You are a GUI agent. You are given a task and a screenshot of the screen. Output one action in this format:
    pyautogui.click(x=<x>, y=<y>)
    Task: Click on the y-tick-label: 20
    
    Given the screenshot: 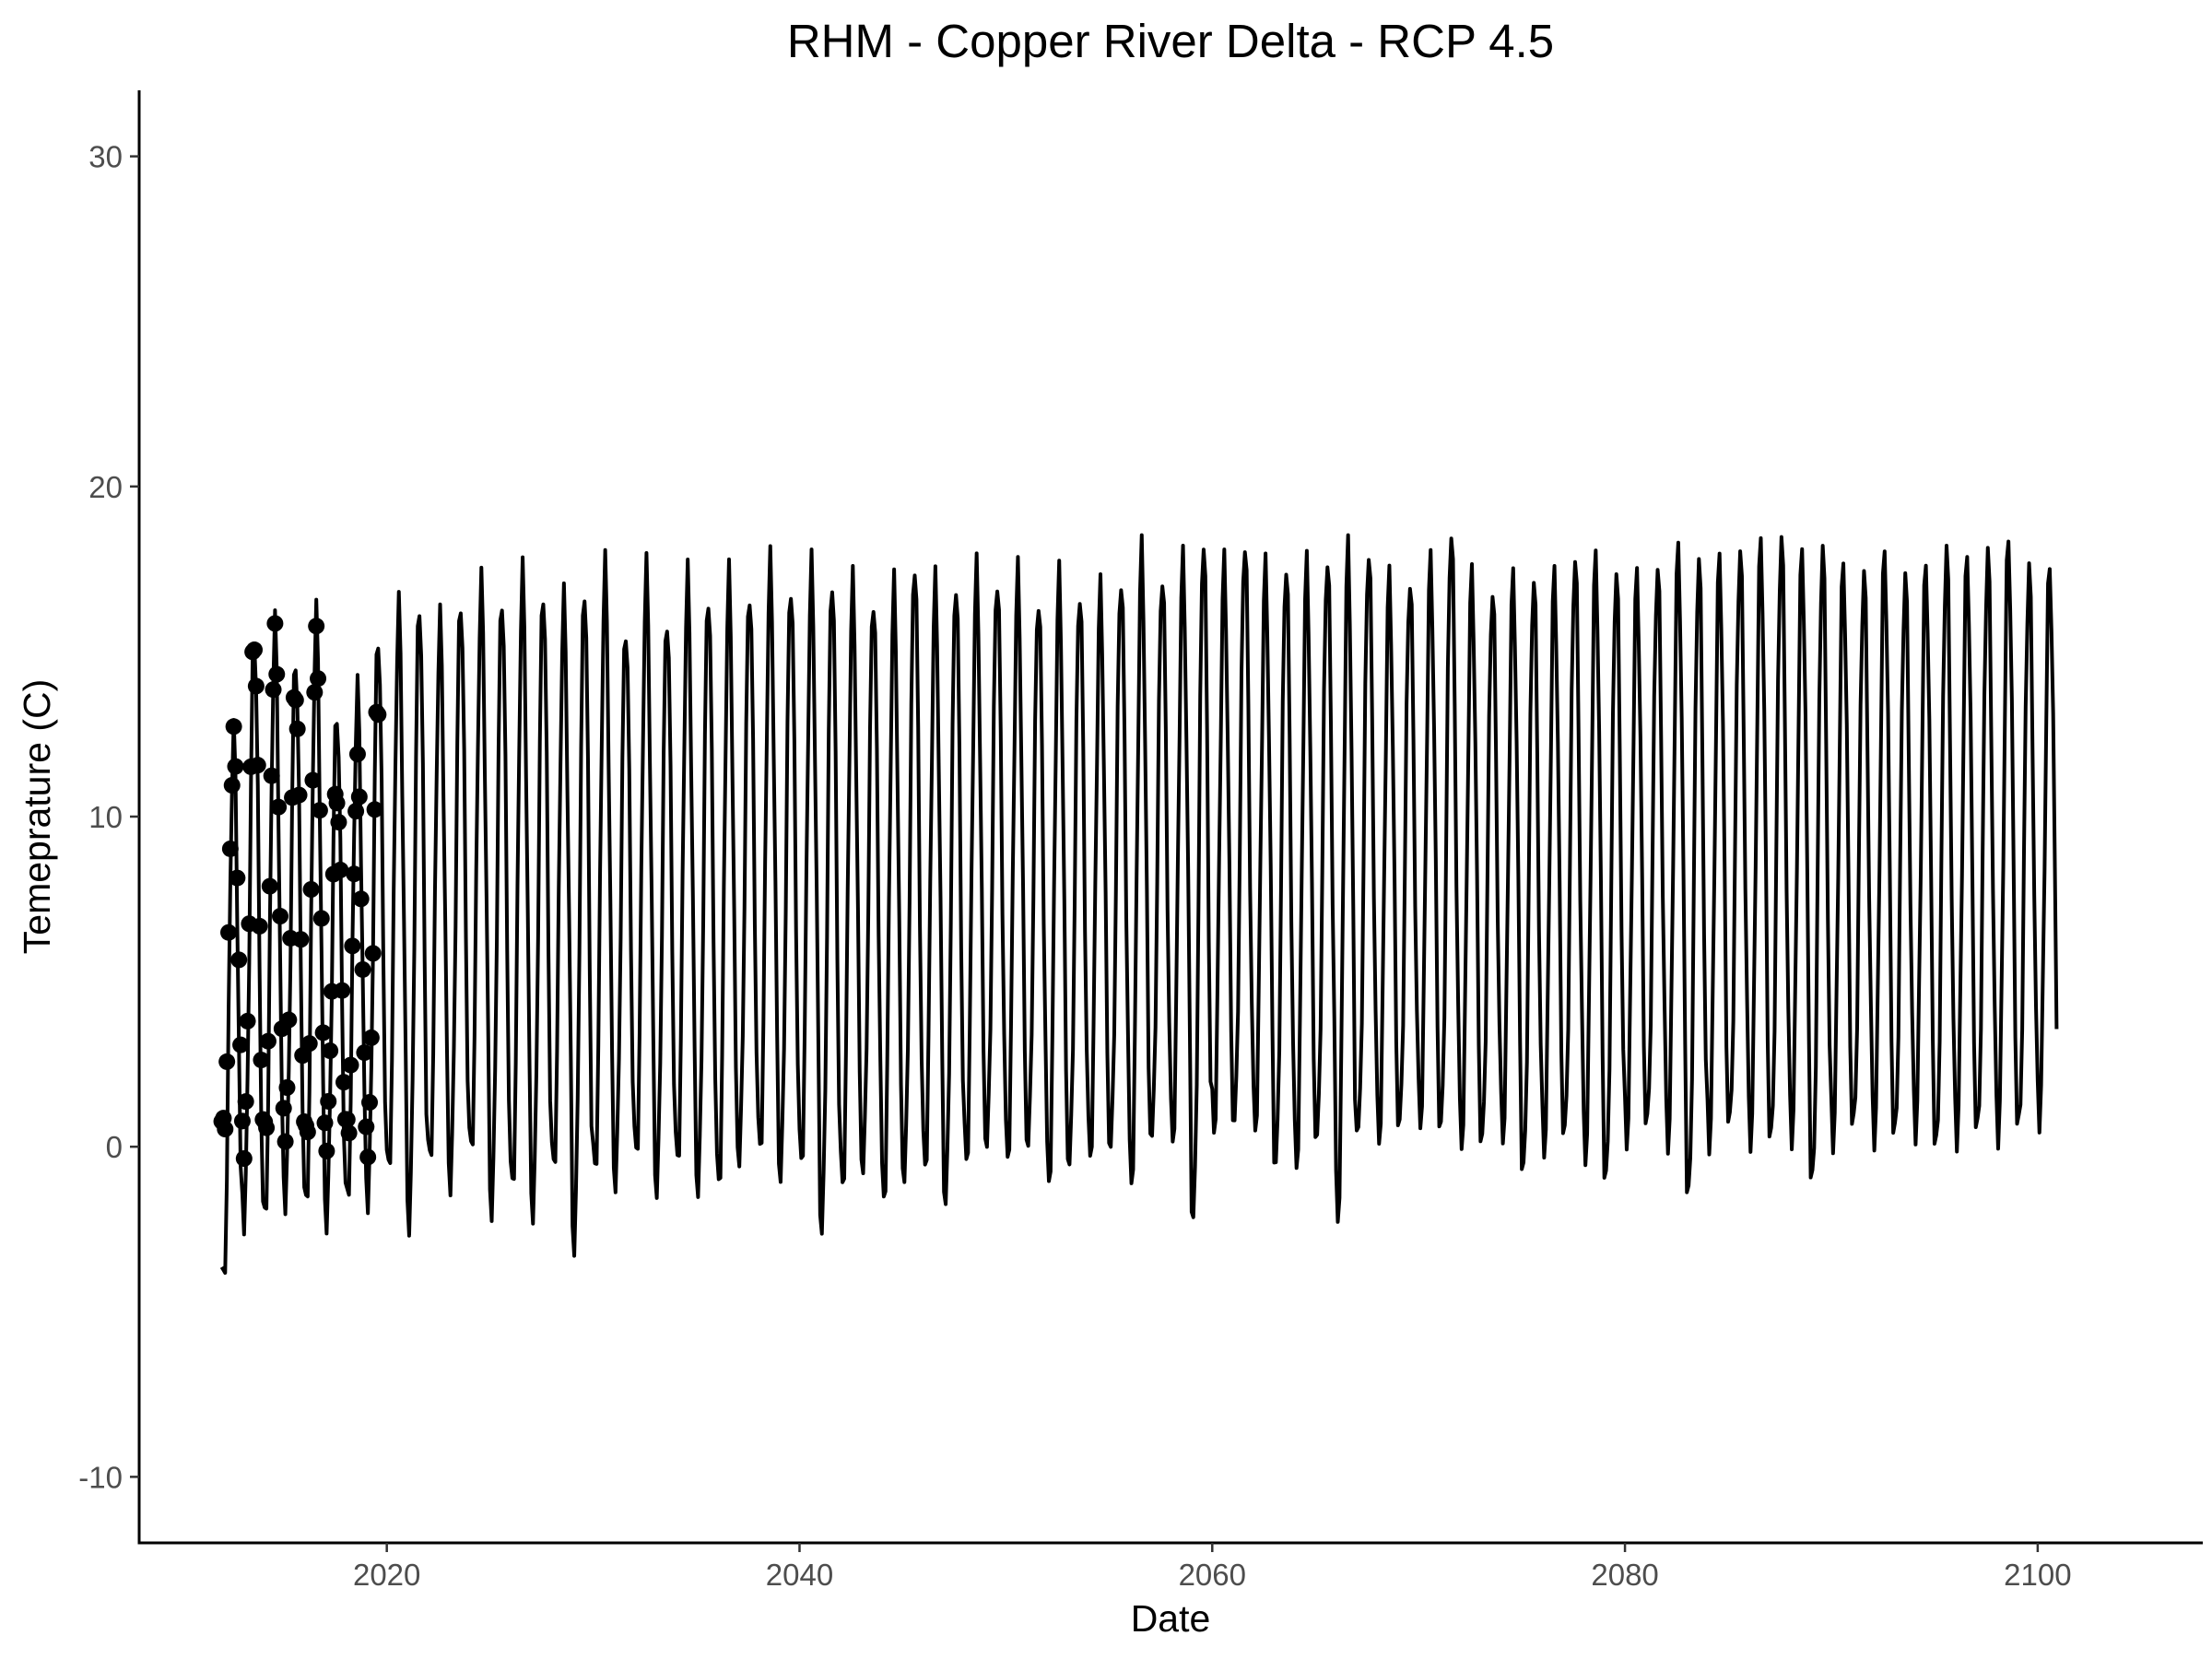 What is the action you would take?
    pyautogui.click(x=105, y=487)
    